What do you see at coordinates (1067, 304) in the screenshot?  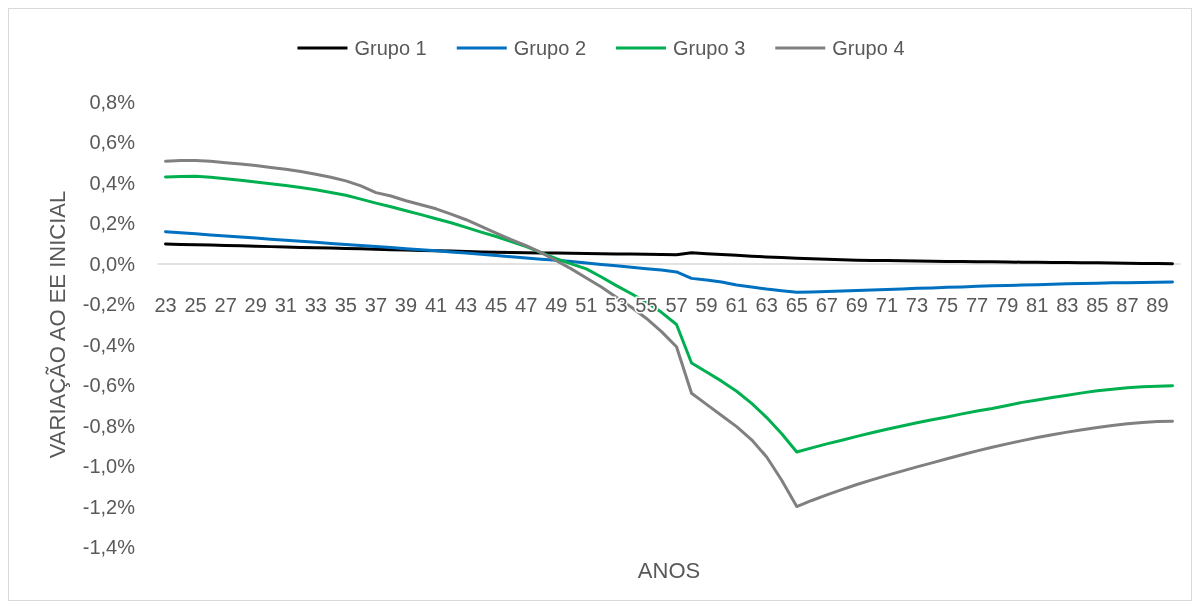 I see `x-tick-label: 83` at bounding box center [1067, 304].